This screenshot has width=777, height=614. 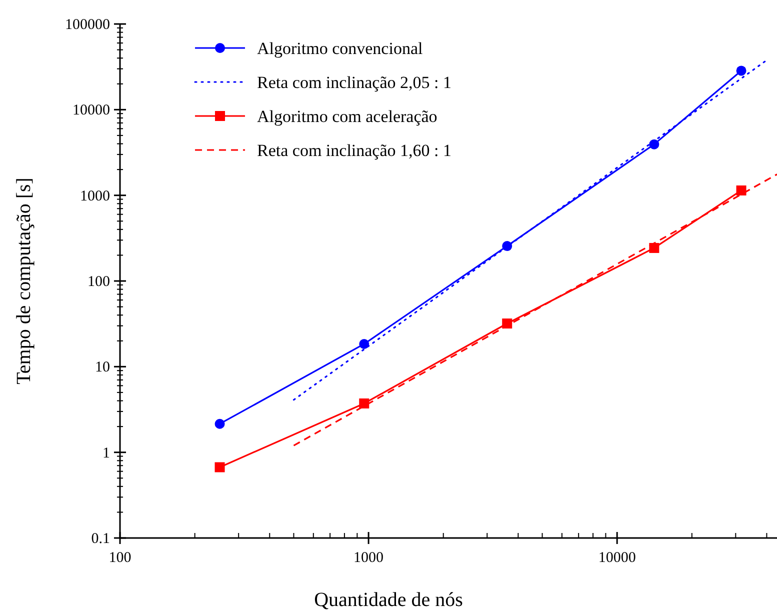 What do you see at coordinates (87, 25) in the screenshot?
I see `y-tick-label: 100000` at bounding box center [87, 25].